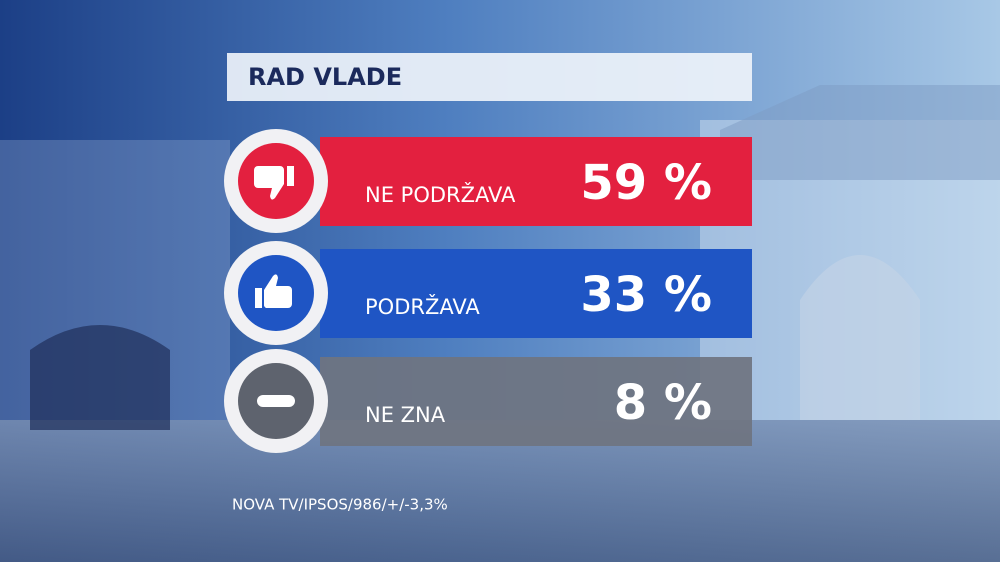 This screenshot has width=1000, height=562. What do you see at coordinates (273, 291) in the screenshot?
I see `thumbs-up` at bounding box center [273, 291].